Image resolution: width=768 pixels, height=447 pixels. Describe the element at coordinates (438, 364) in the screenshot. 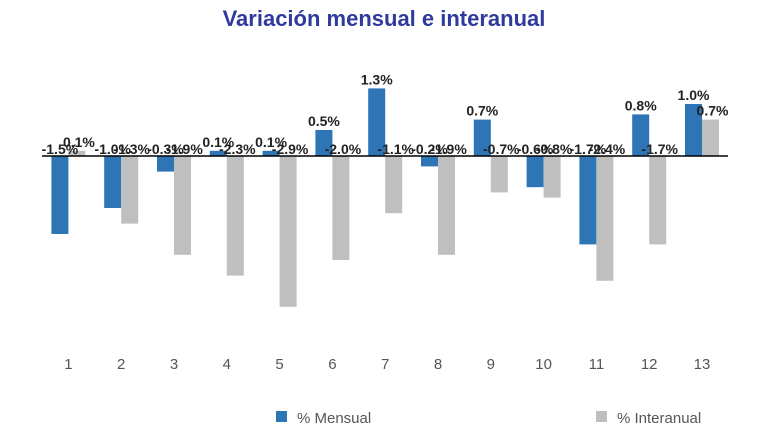

I see `x-tick-8: 8` at that location.